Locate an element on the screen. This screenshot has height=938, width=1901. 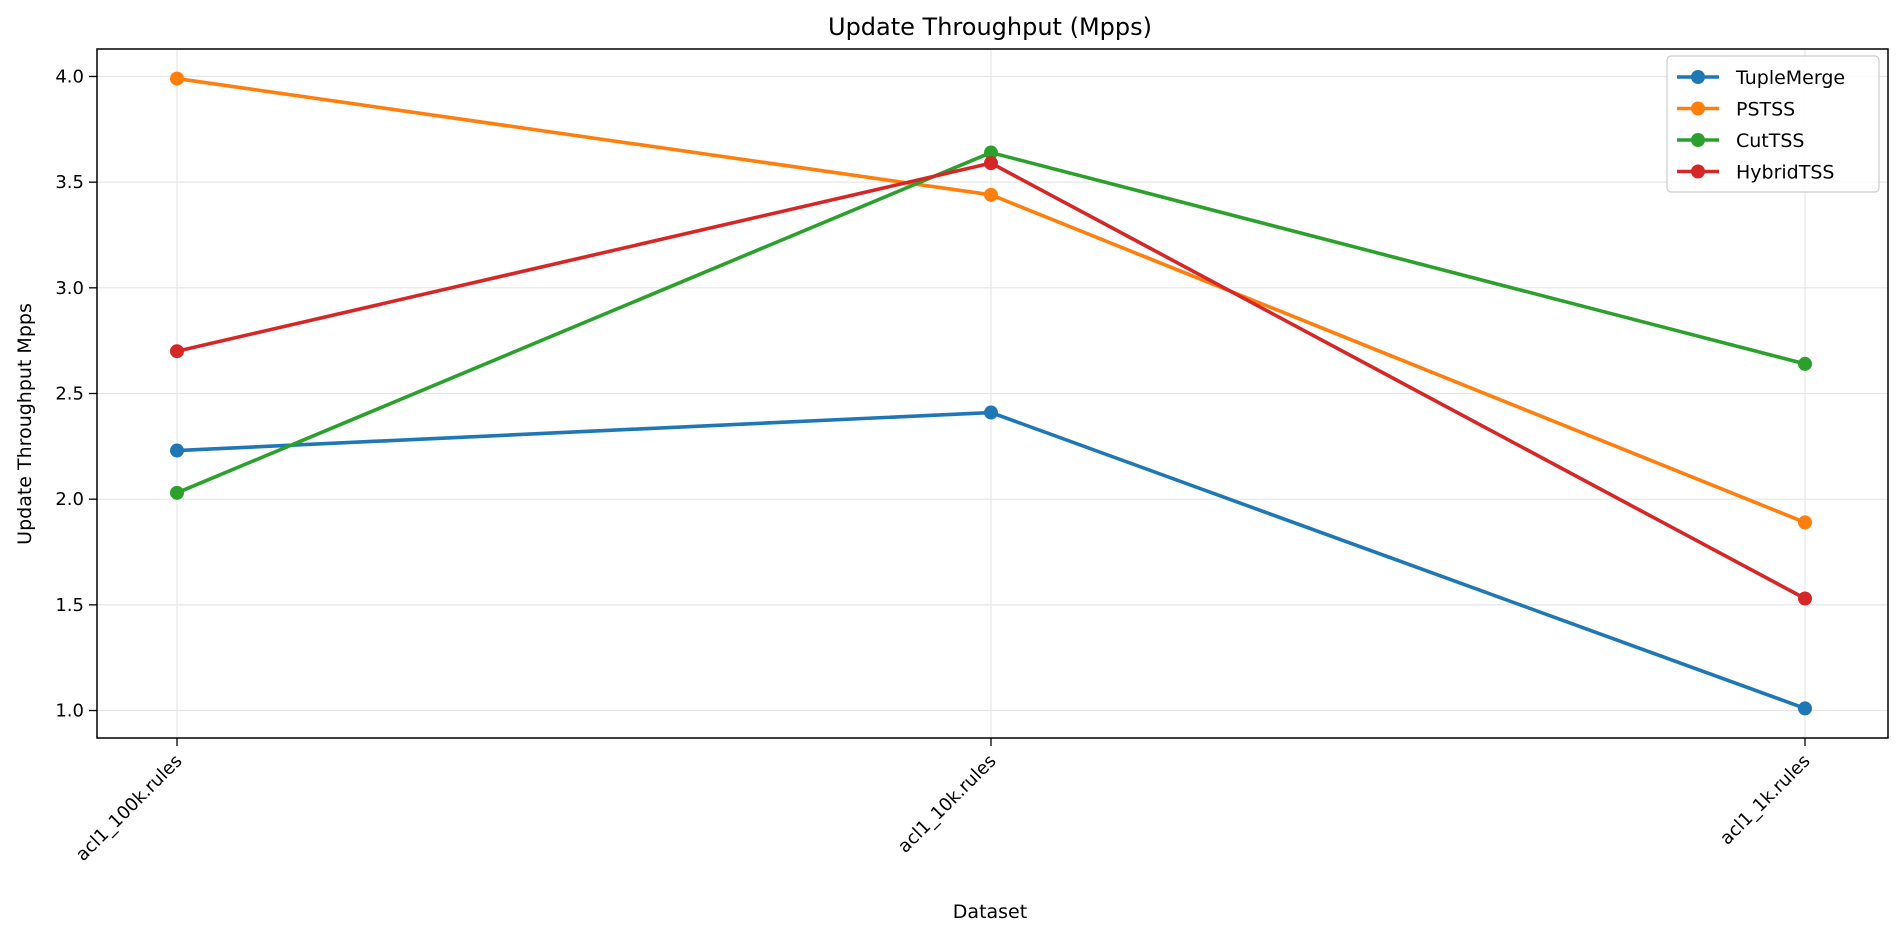
legend: TupleMerge PSTSS CutTSS HybridTSS is located at coordinates (1773, 124).